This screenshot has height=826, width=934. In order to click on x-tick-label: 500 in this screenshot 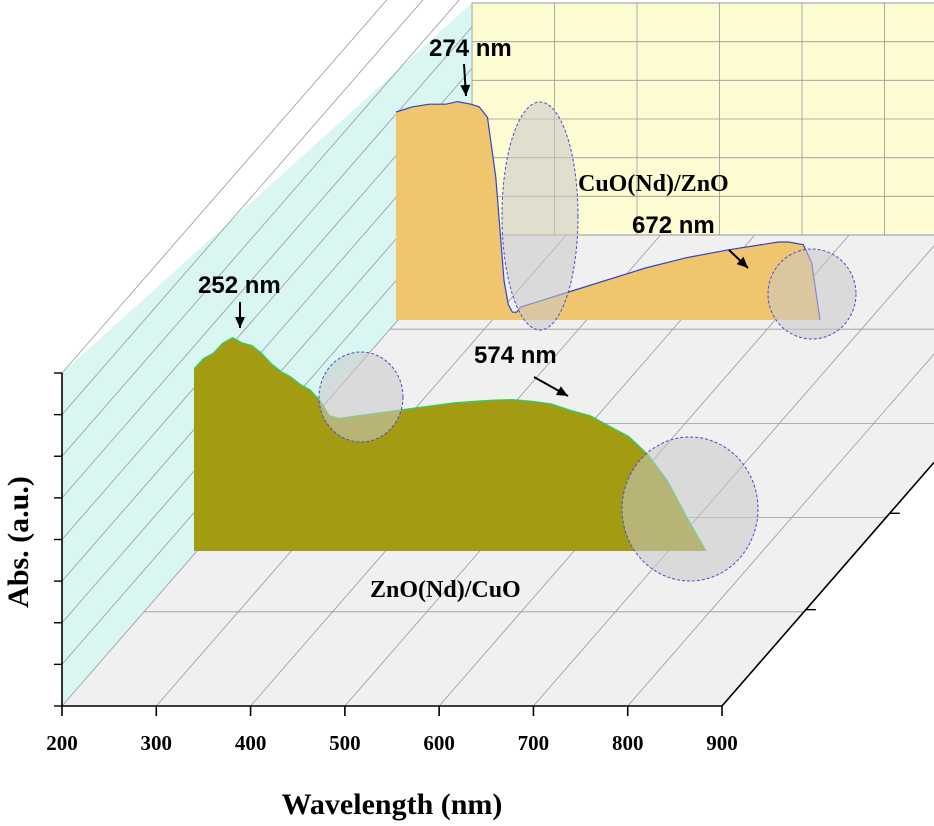, I will do `click(345, 743)`.